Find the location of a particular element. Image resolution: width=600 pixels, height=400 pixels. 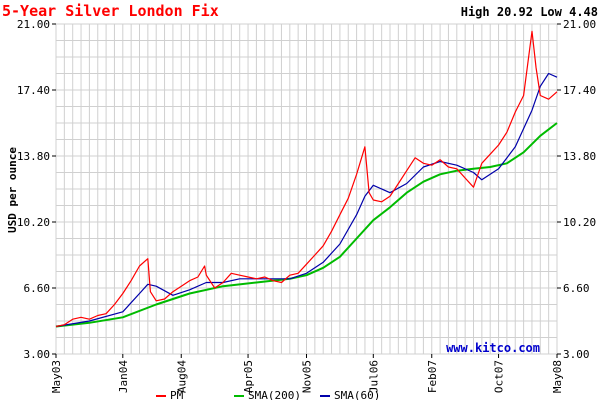

y-tick-label-left: 10.20 is located at coordinates (33, 222).